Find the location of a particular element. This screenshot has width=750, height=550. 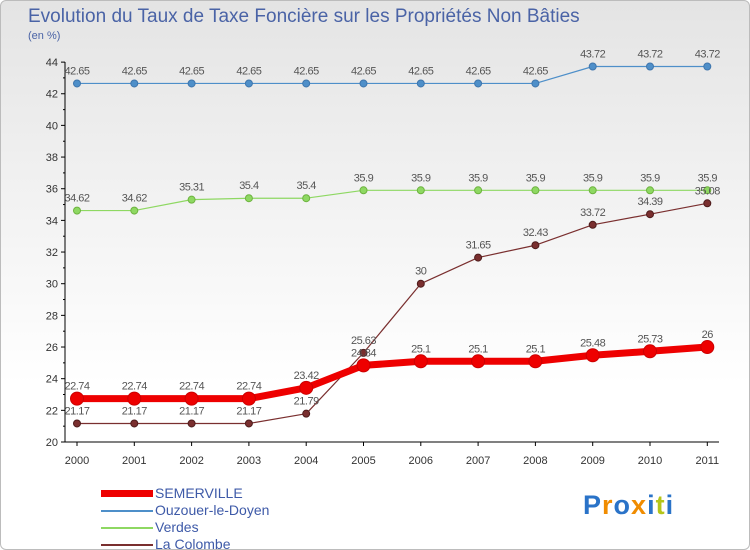

data-label: 25.63 is located at coordinates (363, 341).